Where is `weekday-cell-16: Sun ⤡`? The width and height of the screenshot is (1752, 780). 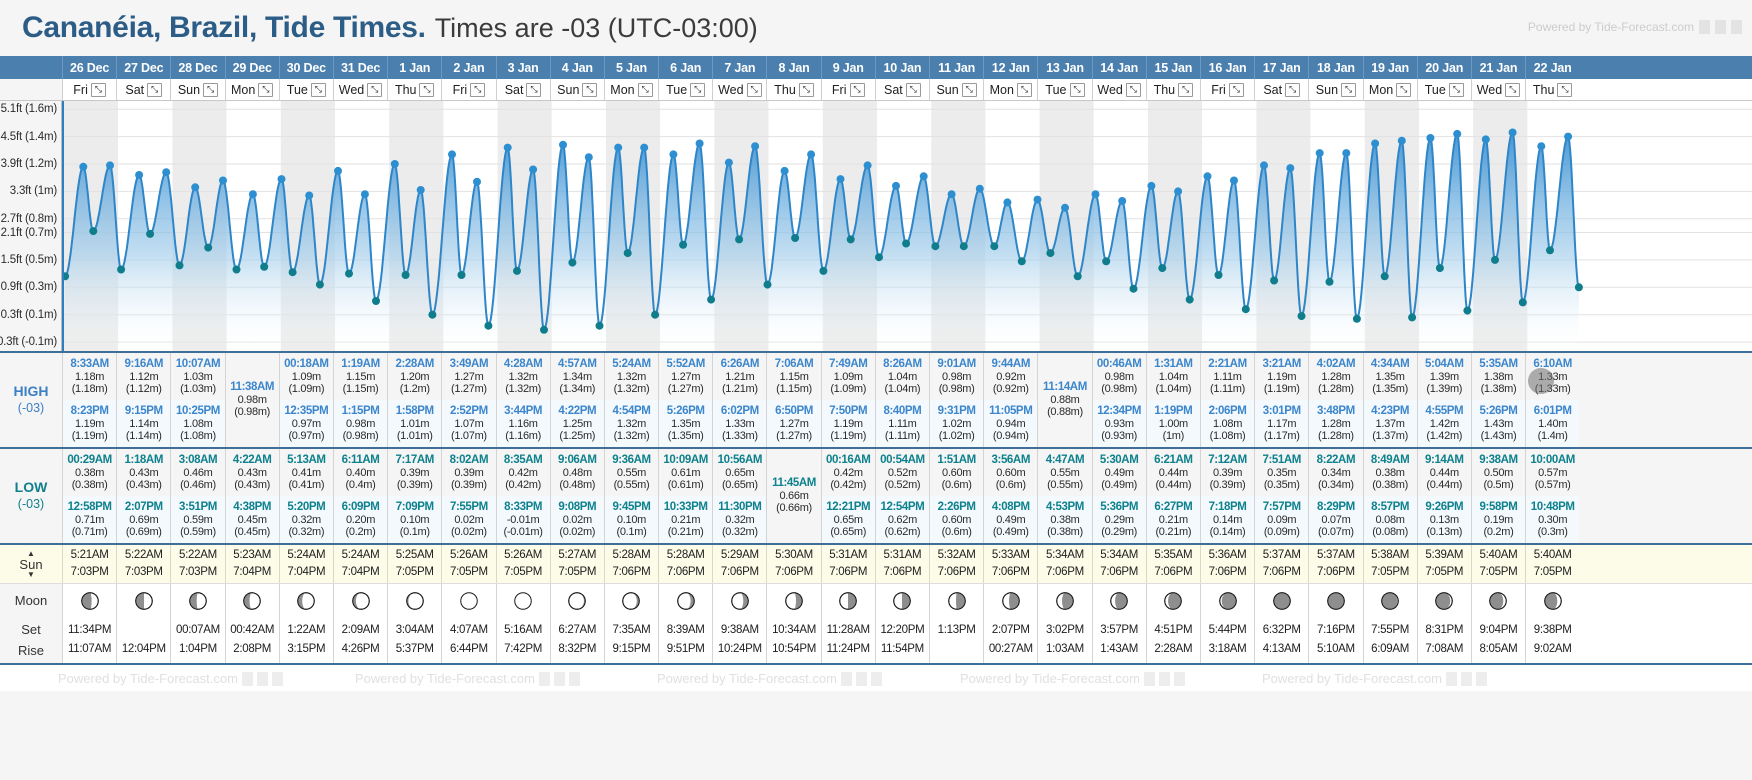
weekday-cell-16: Sun ⤡ is located at coordinates (956, 89).